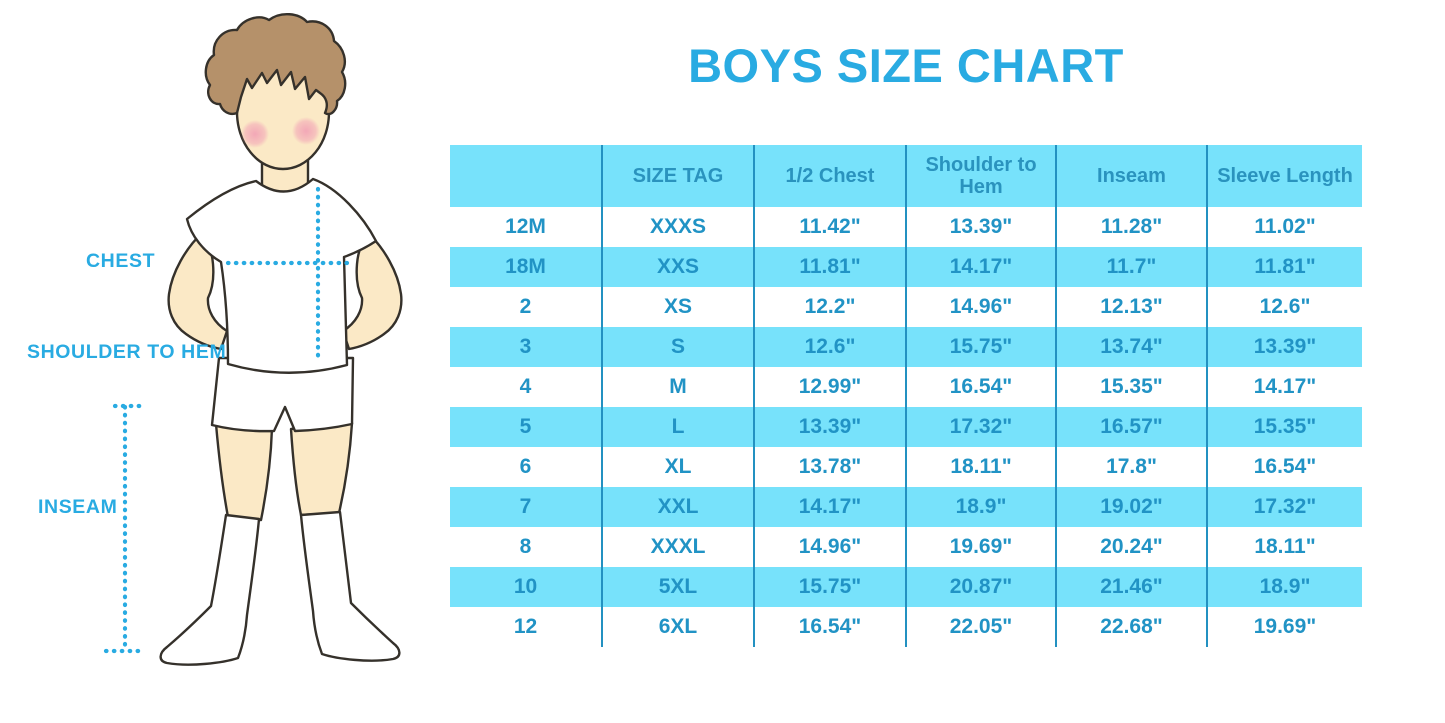  Describe the element at coordinates (679, 347) in the screenshot. I see `value-cell: S` at that location.